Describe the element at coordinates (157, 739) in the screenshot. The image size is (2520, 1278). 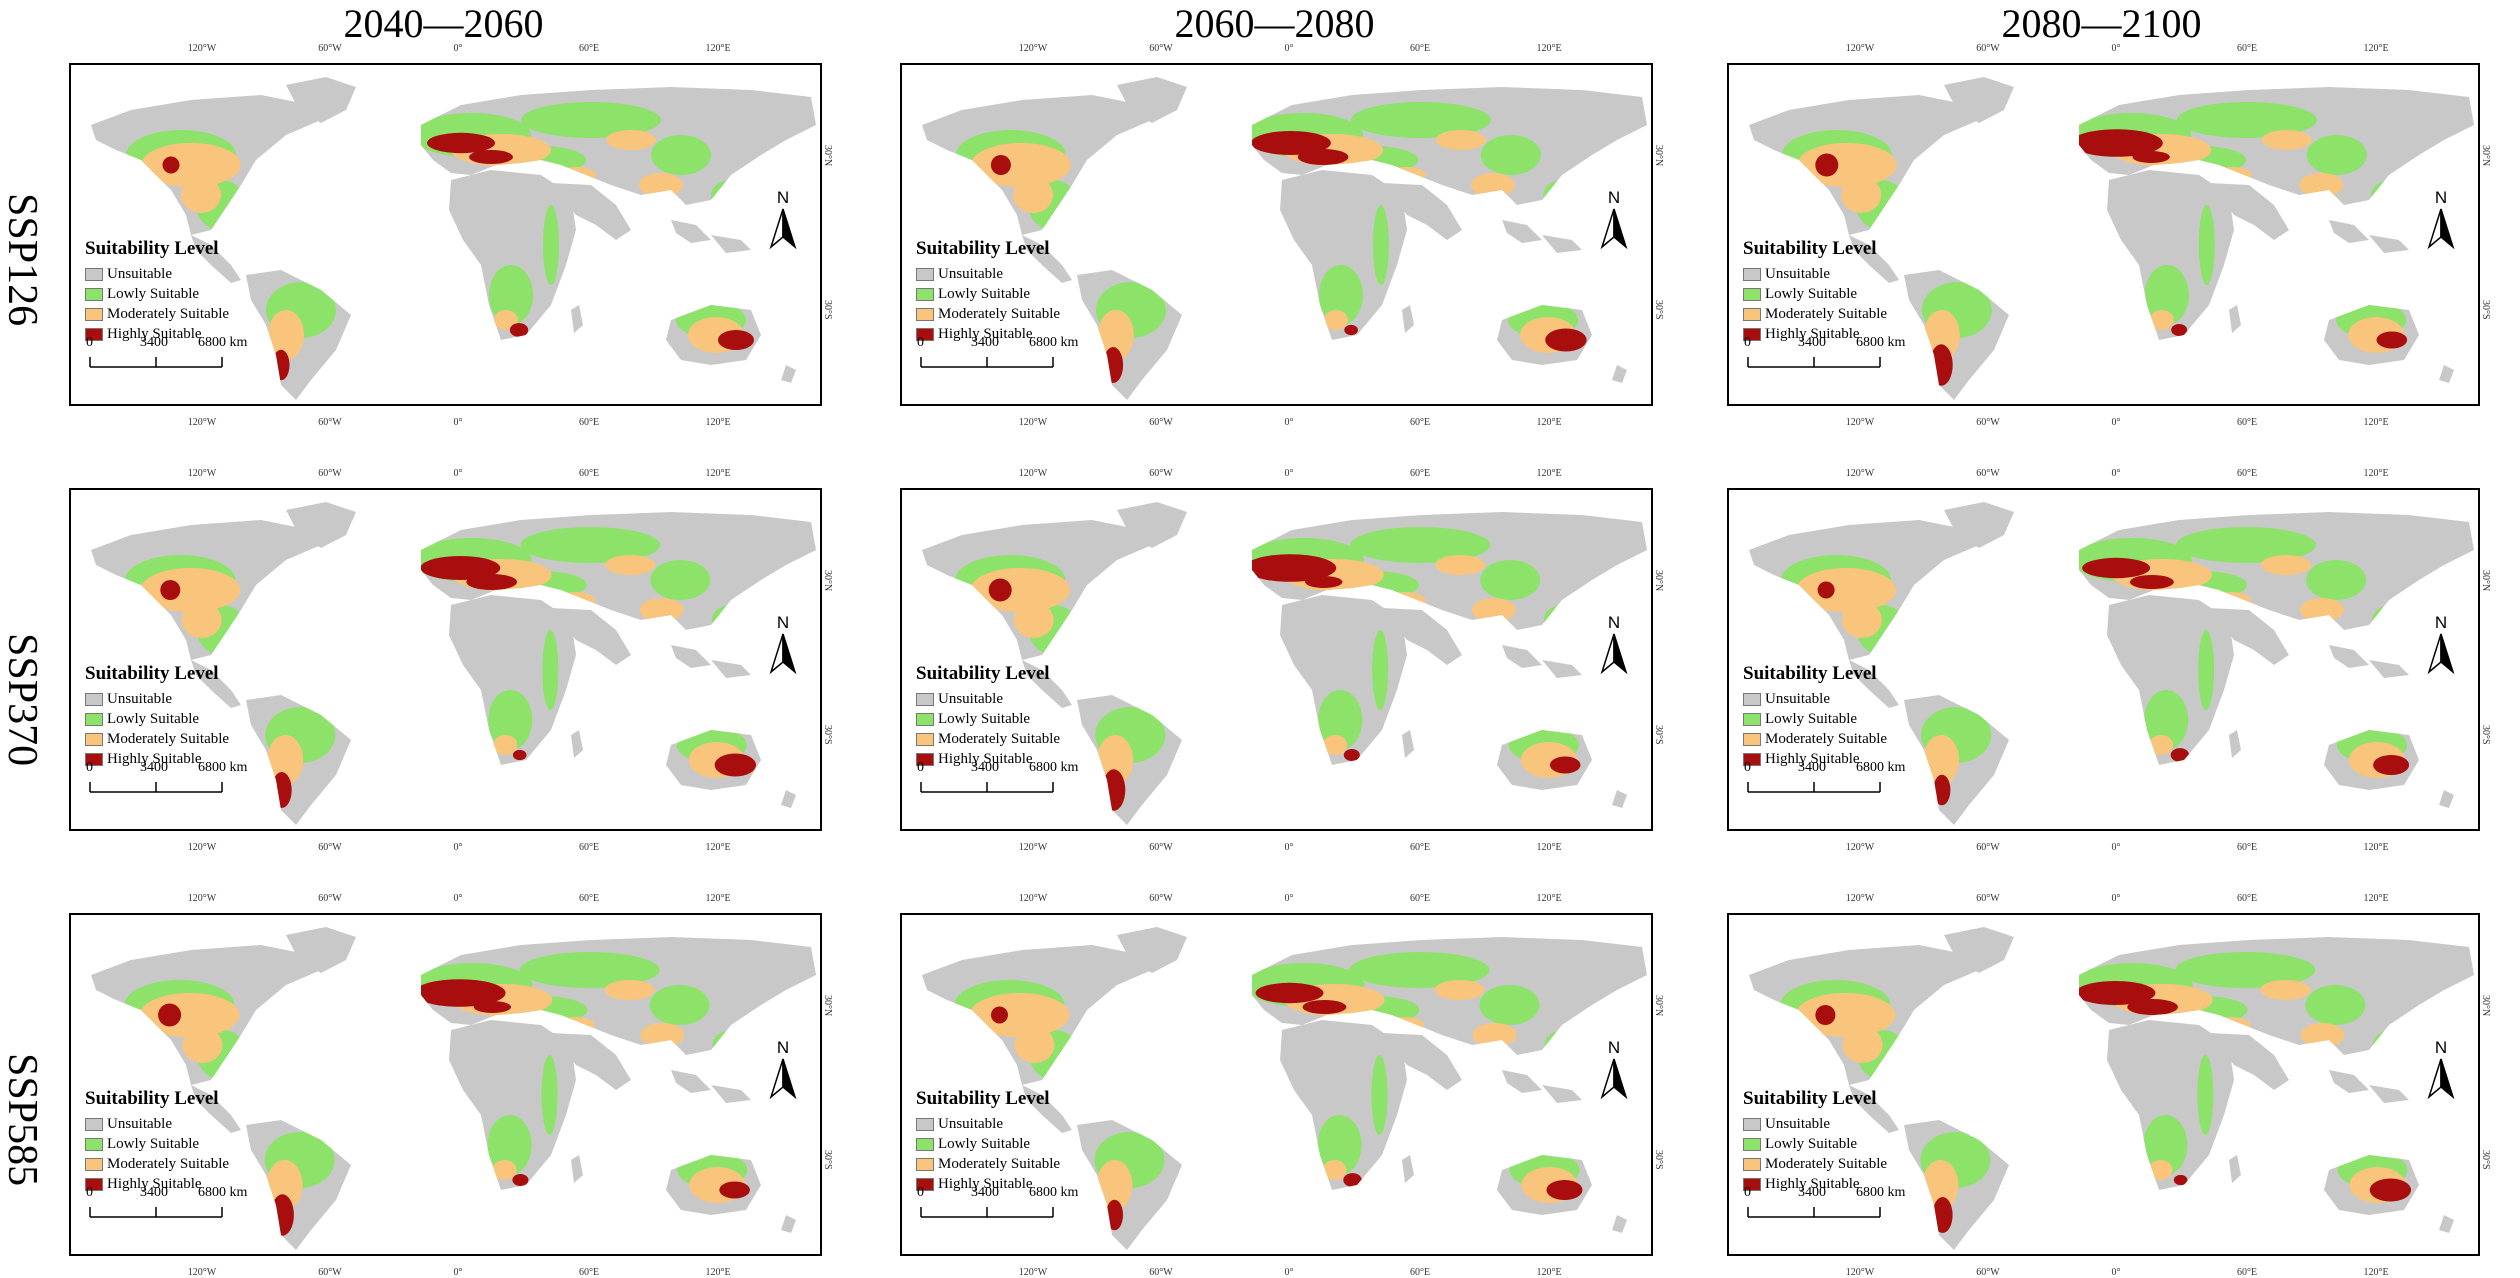
I see `legend-item: Moderately Suitable` at that location.